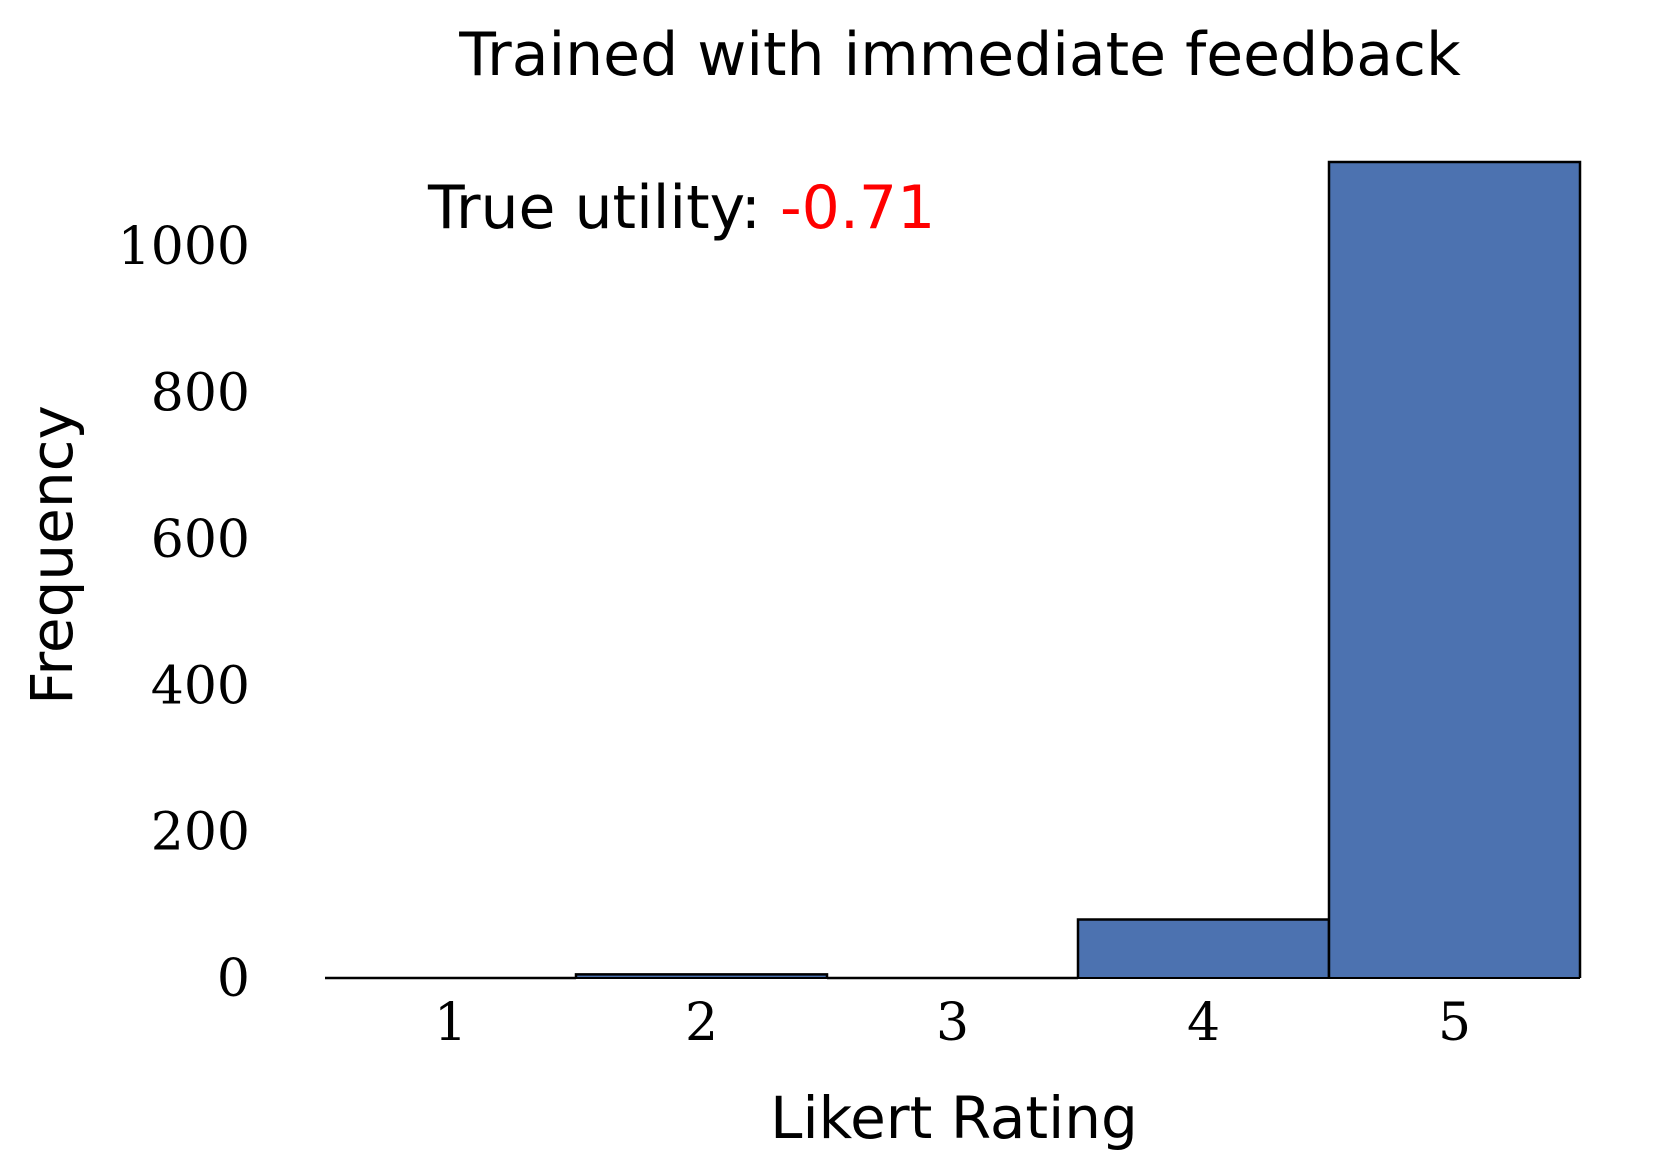 This screenshot has width=1662, height=1173. I want to click on x-tick-label-4: 4, so click(1203, 1023).